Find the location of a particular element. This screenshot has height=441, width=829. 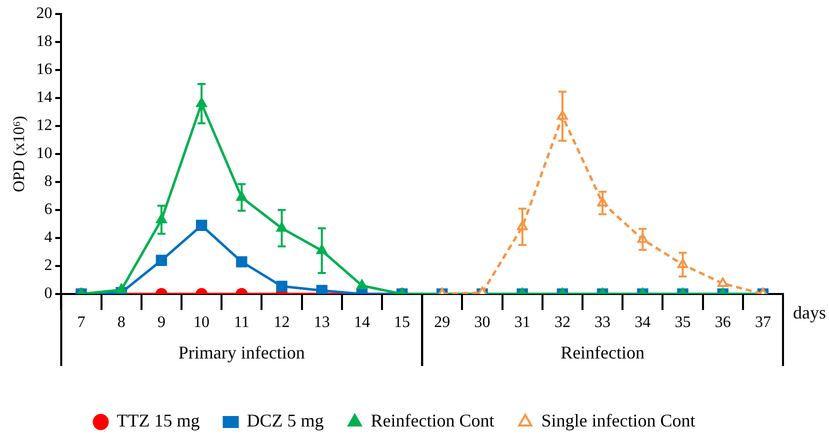

y-tick-label: 8 is located at coordinates (48, 181).